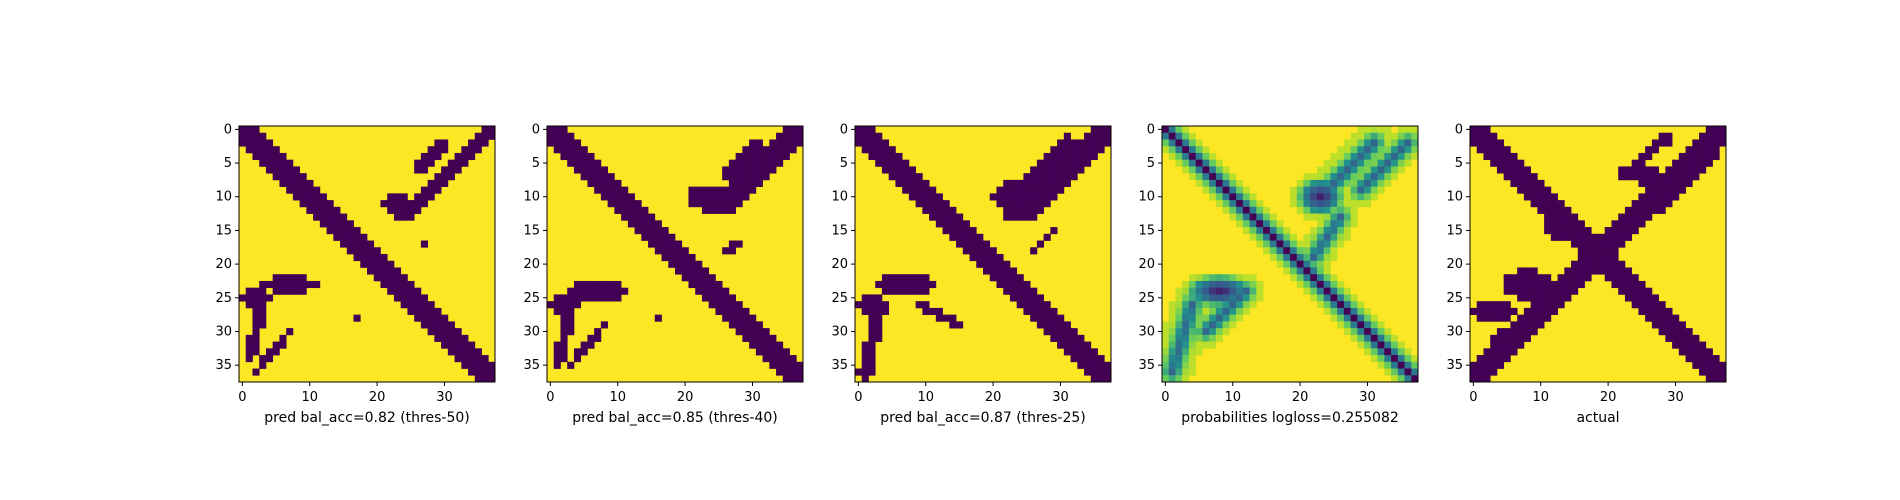 The height and width of the screenshot is (500, 1900). I want to click on heatmap-cells, so click(367, 254).